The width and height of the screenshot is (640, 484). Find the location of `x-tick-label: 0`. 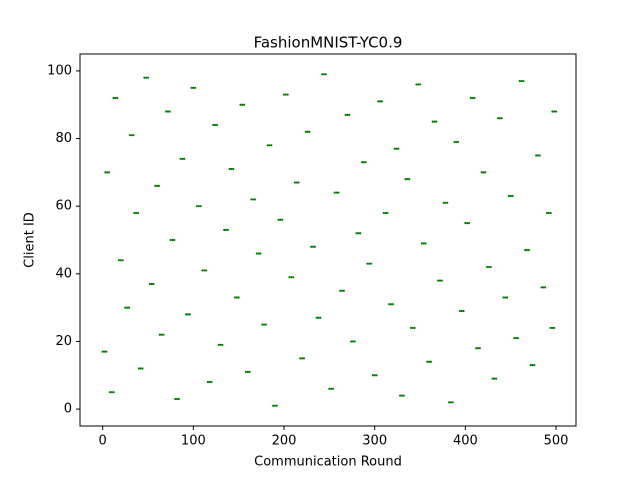

x-tick-label: 0 is located at coordinates (103, 441).